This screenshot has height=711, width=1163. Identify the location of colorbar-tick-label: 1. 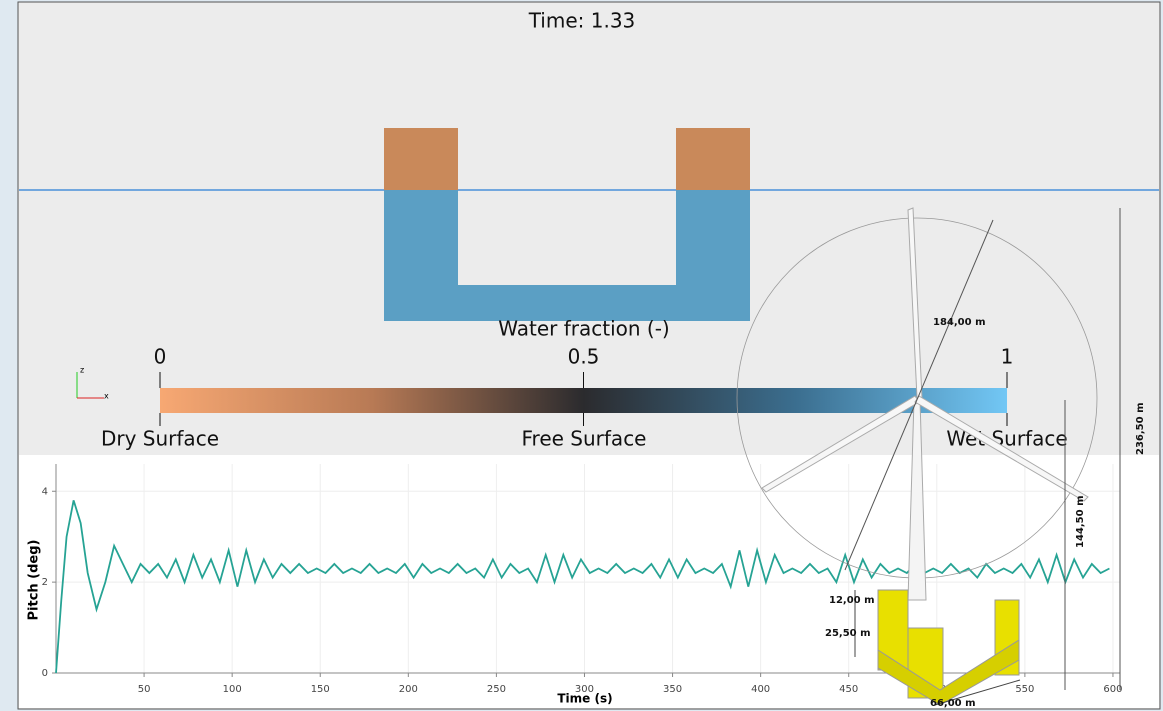
(1007, 357).